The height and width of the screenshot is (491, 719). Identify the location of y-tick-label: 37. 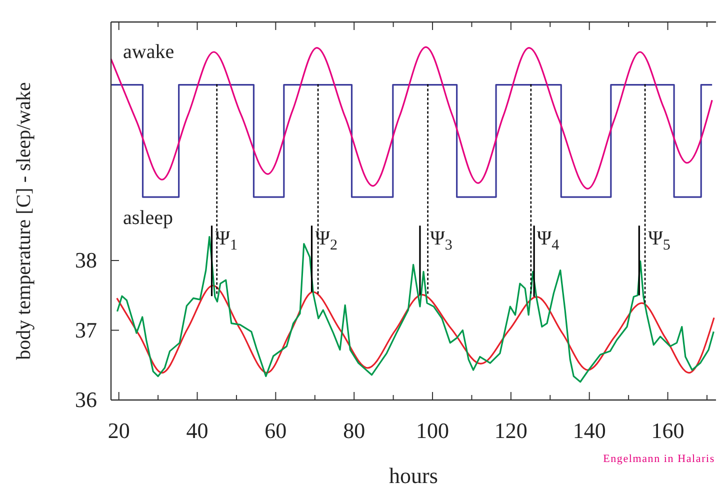
(86, 329).